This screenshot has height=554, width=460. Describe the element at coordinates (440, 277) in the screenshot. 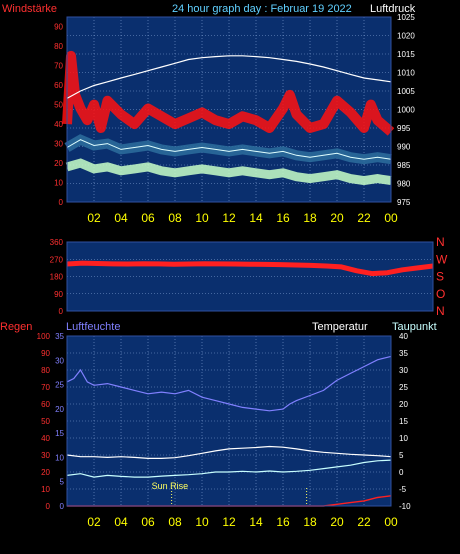

I see `compass-label: S` at that location.